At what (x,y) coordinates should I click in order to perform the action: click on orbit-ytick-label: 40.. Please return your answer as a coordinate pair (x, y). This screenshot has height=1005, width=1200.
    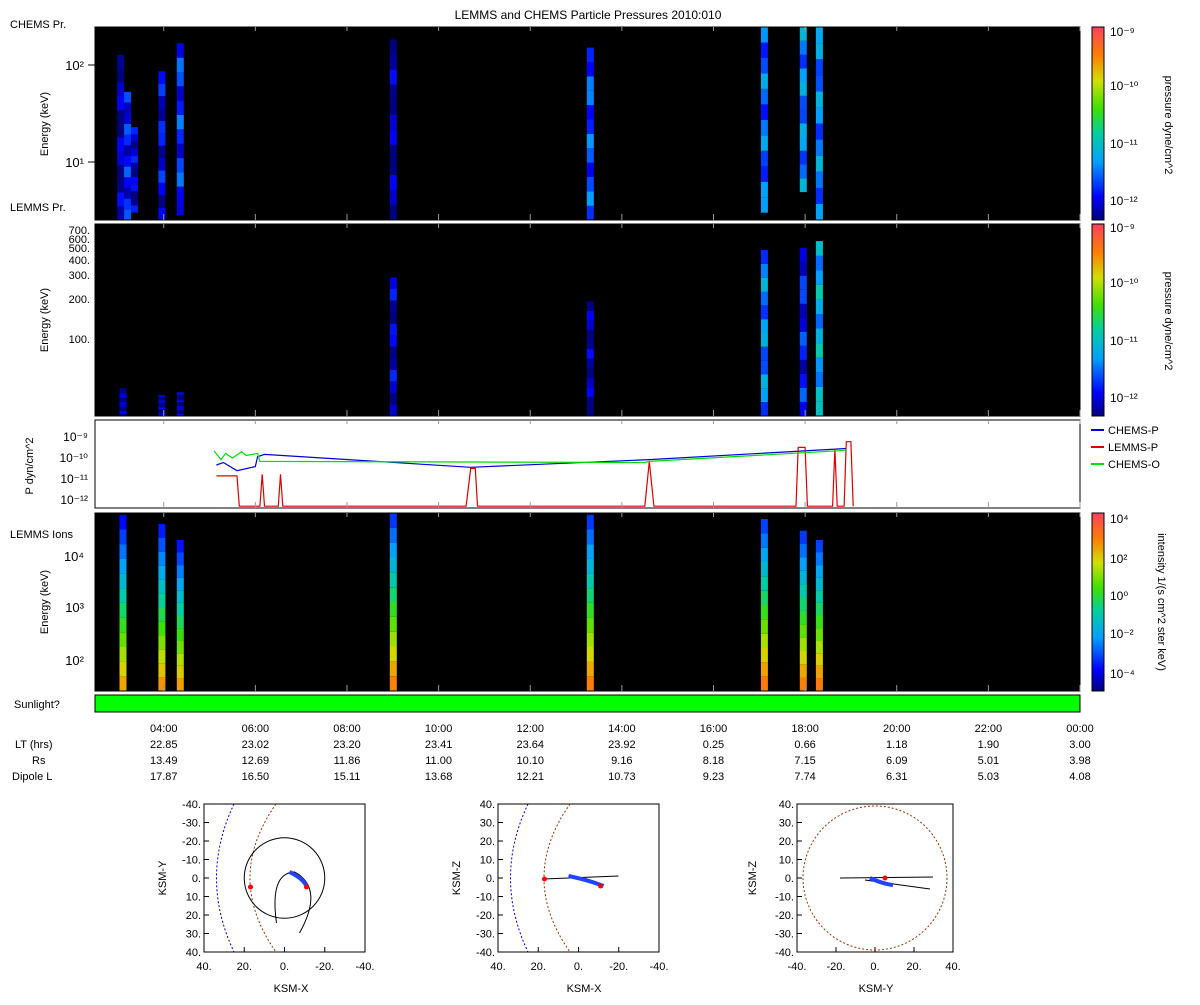
    Looking at the image, I should click on (193, 953).